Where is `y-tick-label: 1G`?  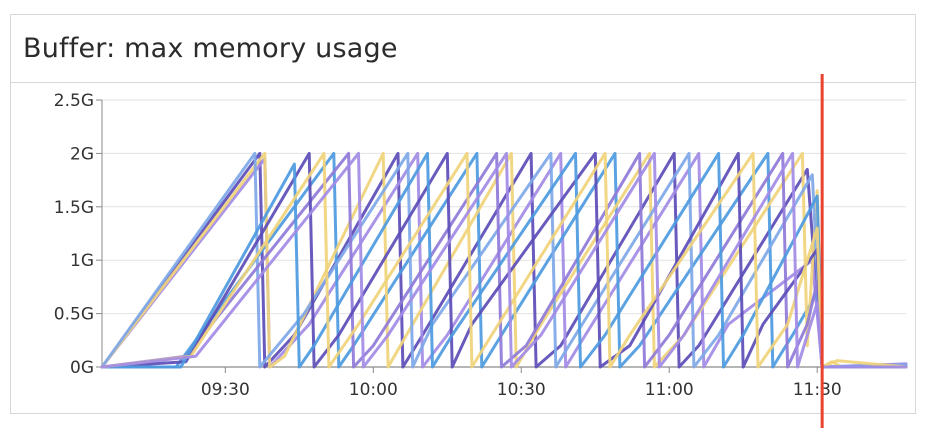
y-tick-label: 1G is located at coordinates (82, 261).